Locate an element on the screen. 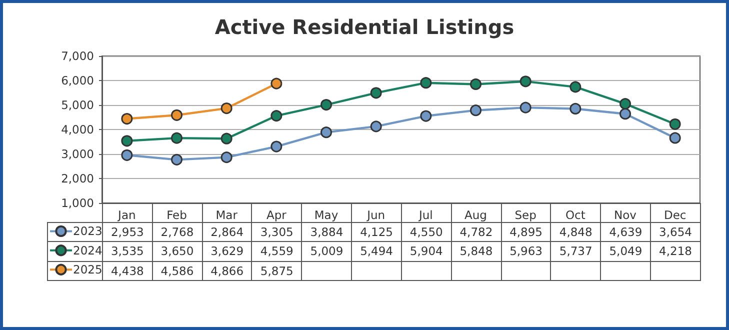  x-tick-label: Mar is located at coordinates (227, 215).